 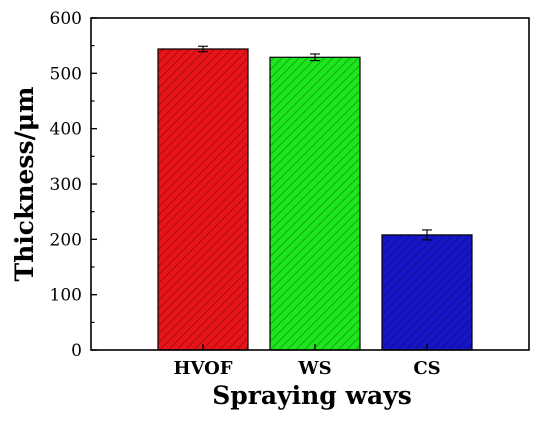 I want to click on y-tick-label: 400, so click(x=66, y=130).